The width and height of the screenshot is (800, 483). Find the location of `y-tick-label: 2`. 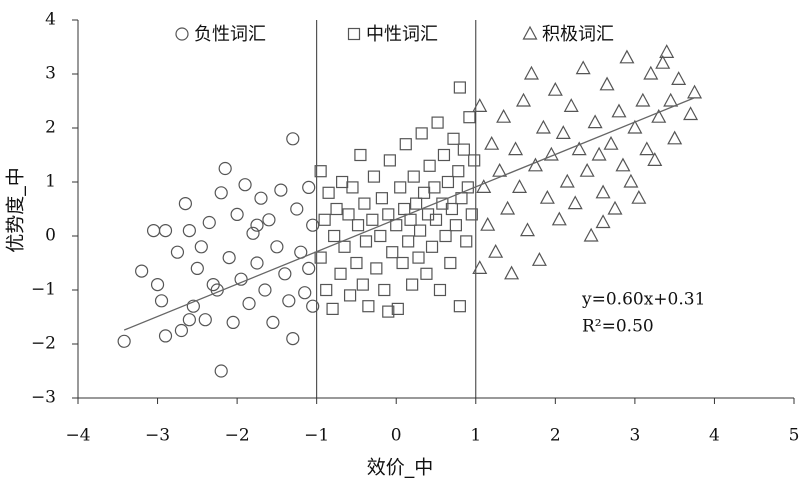

y-tick-label: 2 is located at coordinates (50, 128).